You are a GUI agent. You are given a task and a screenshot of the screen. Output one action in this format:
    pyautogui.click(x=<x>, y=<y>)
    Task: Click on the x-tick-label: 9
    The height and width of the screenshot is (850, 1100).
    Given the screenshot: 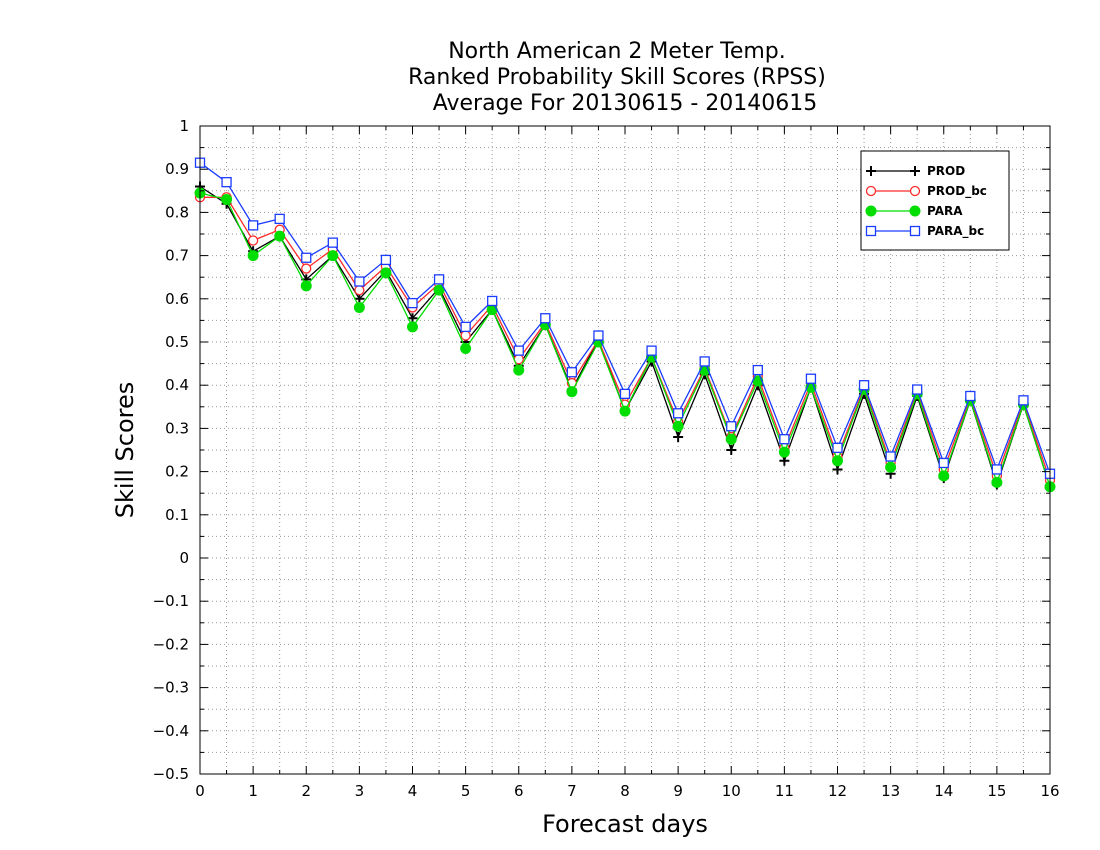 What is the action you would take?
    pyautogui.click(x=678, y=791)
    